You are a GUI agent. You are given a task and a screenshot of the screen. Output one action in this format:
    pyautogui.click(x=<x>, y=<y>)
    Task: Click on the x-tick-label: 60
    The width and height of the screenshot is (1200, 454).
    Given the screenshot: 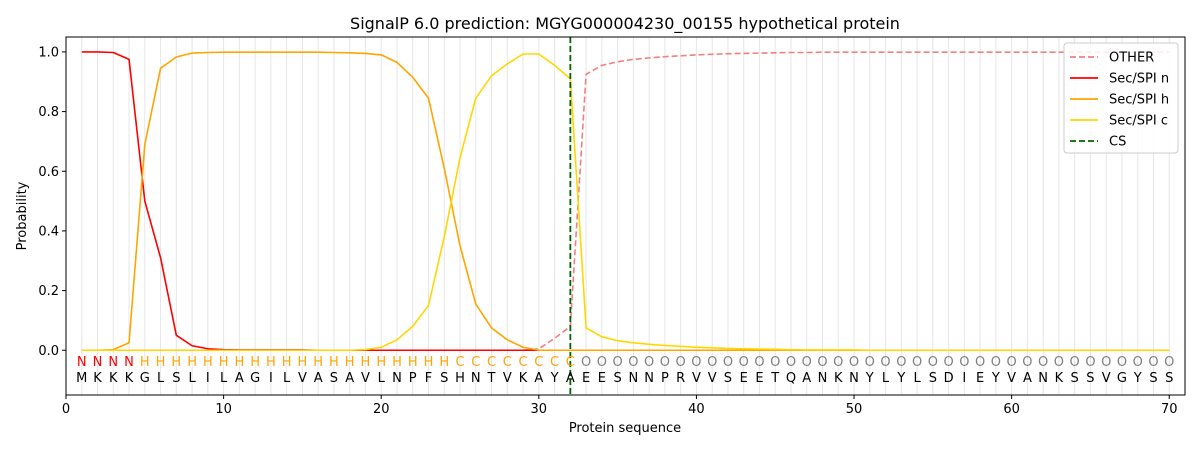 What is the action you would take?
    pyautogui.click(x=1011, y=409)
    